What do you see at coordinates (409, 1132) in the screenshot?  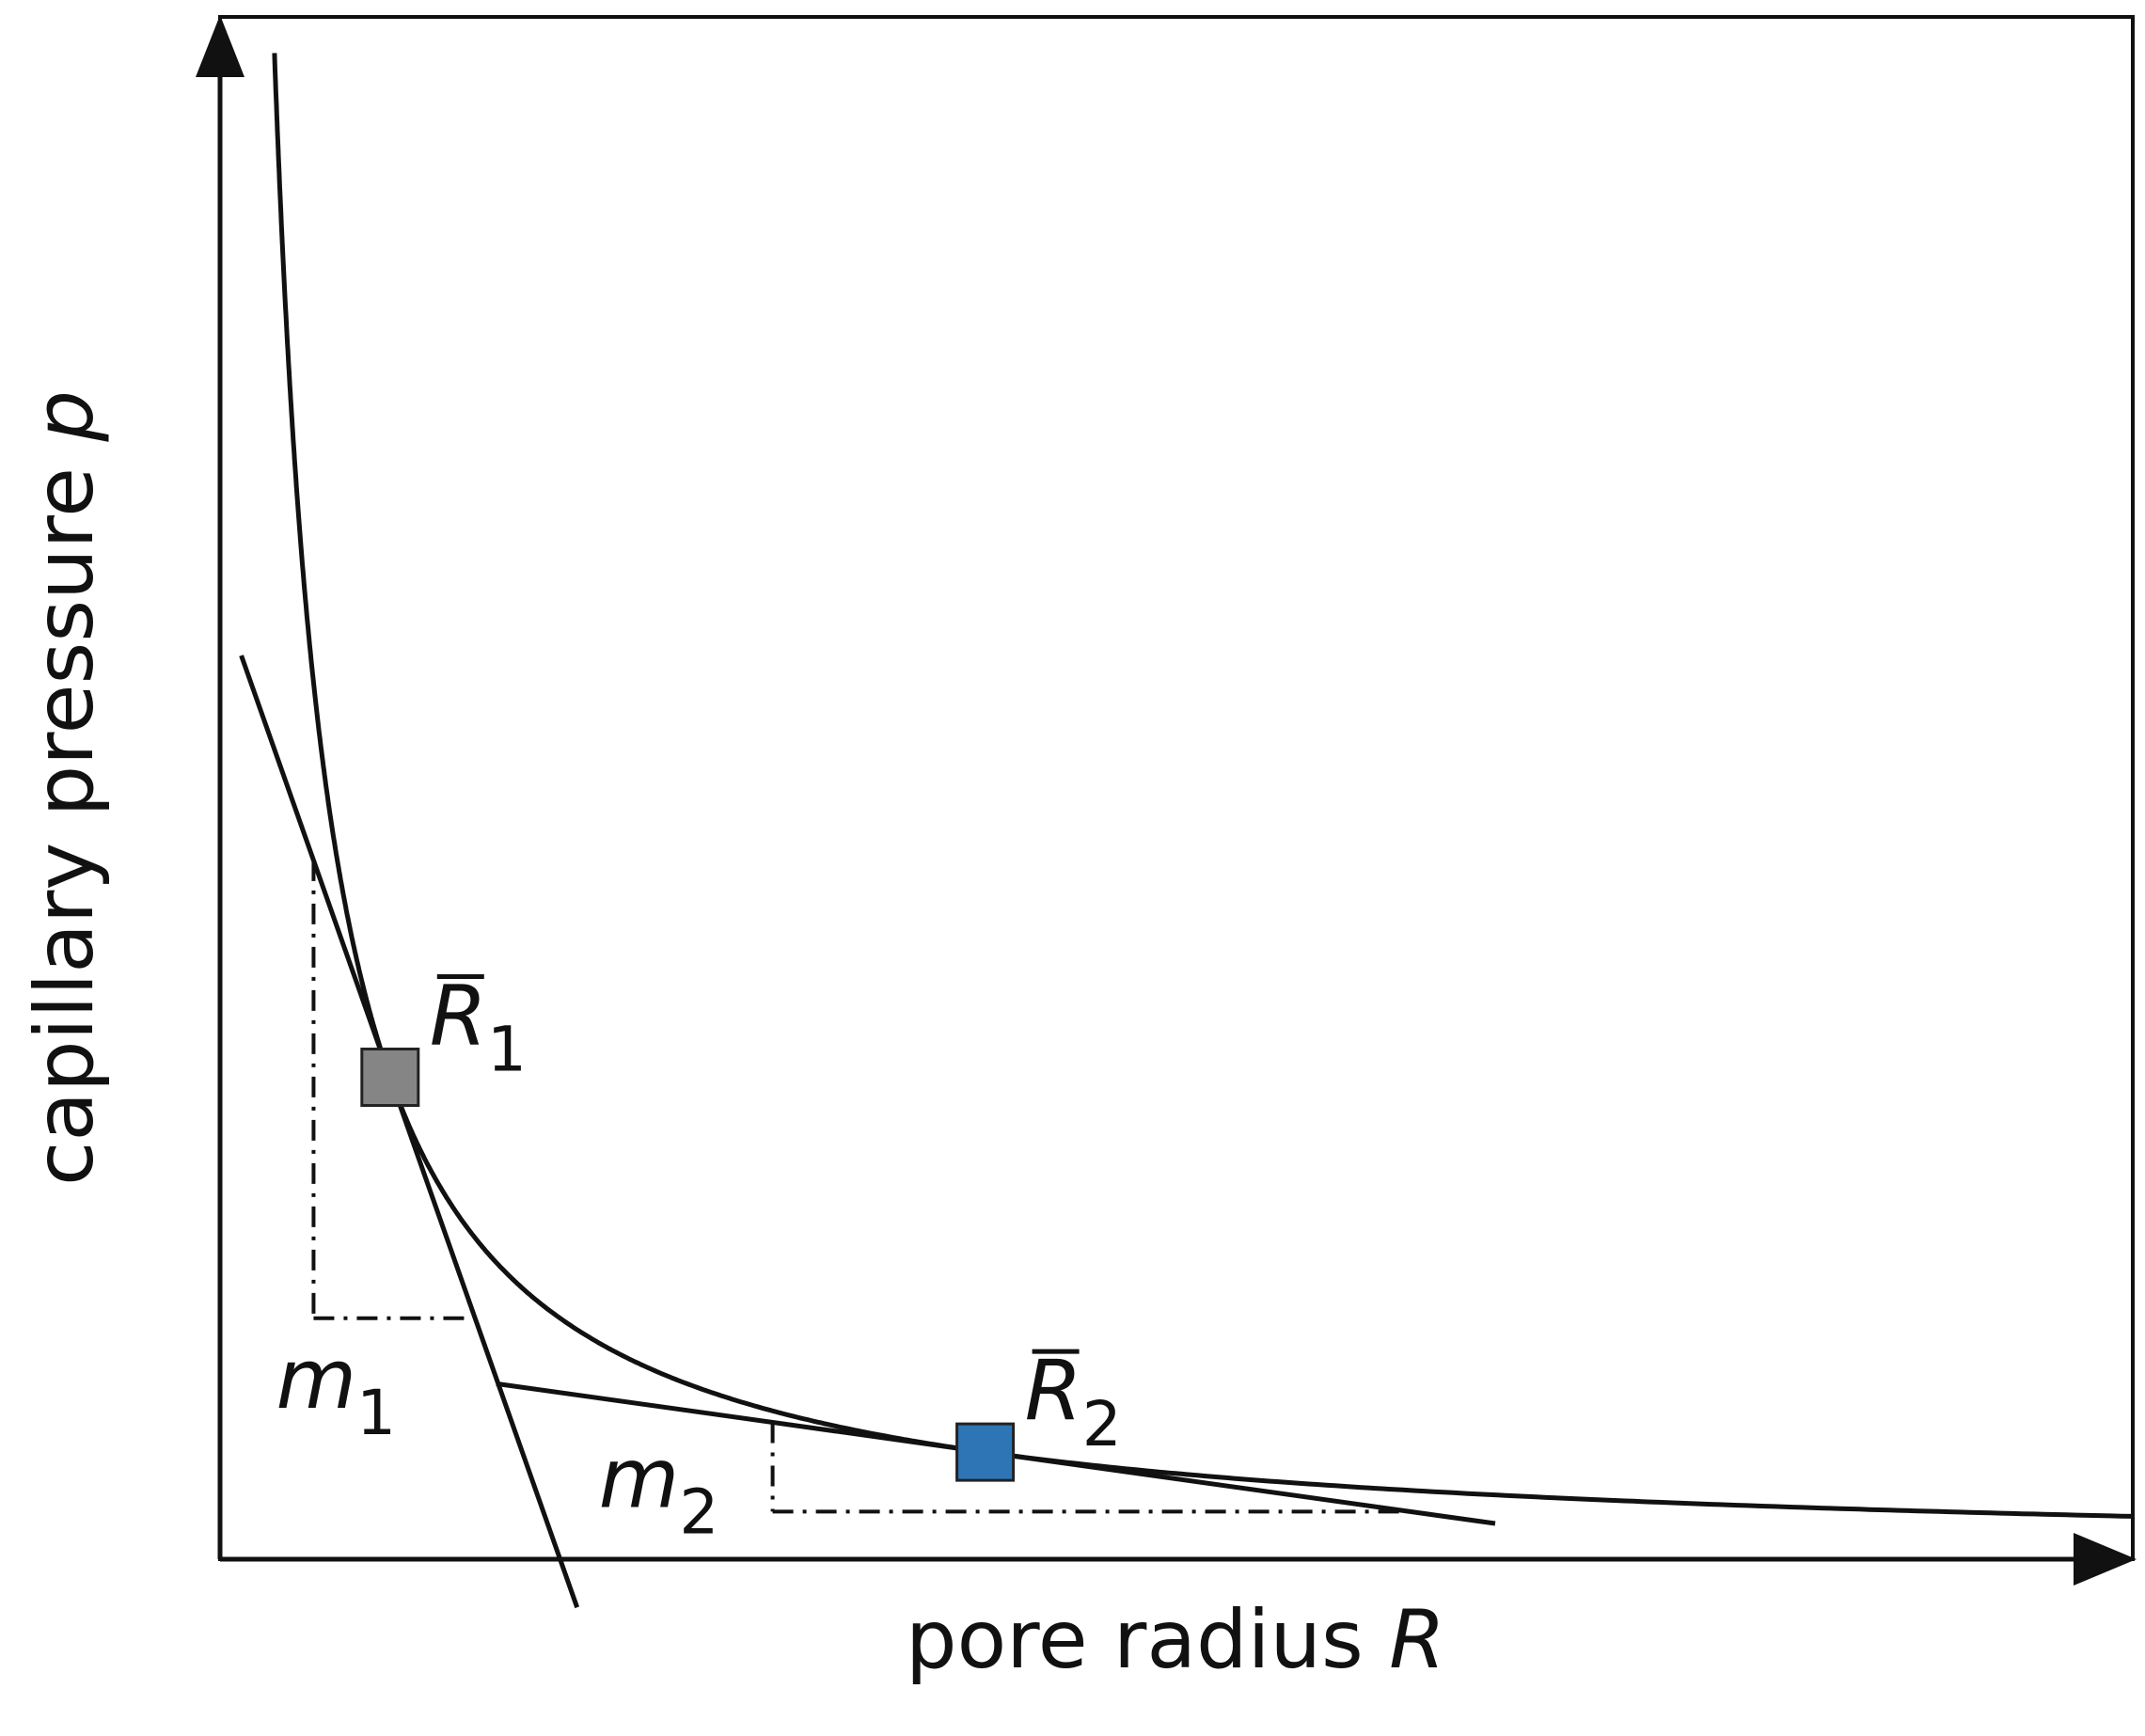 I see `tangent-line-m1` at bounding box center [409, 1132].